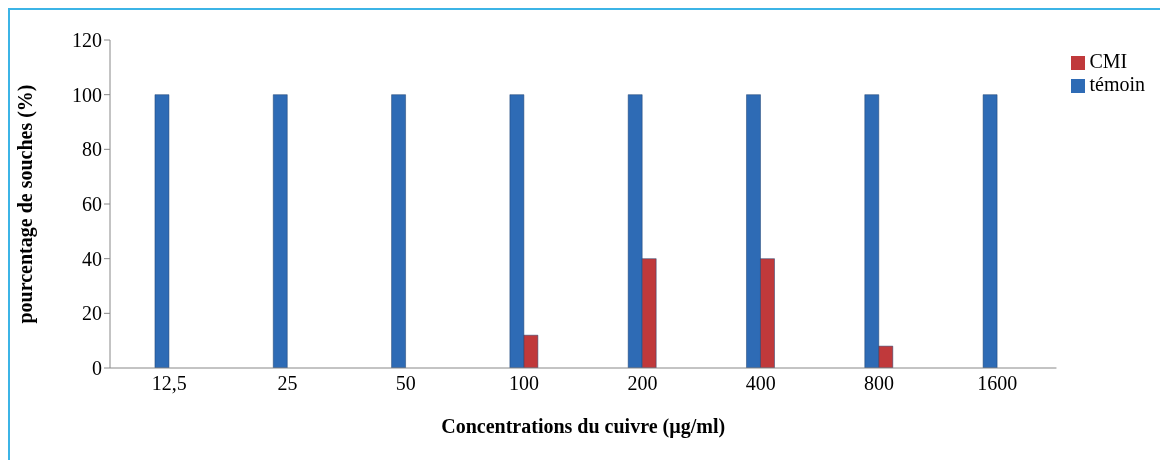 This screenshot has height=466, width=1167. Describe the element at coordinates (1108, 61) in the screenshot. I see `legend-label: CMI` at that location.